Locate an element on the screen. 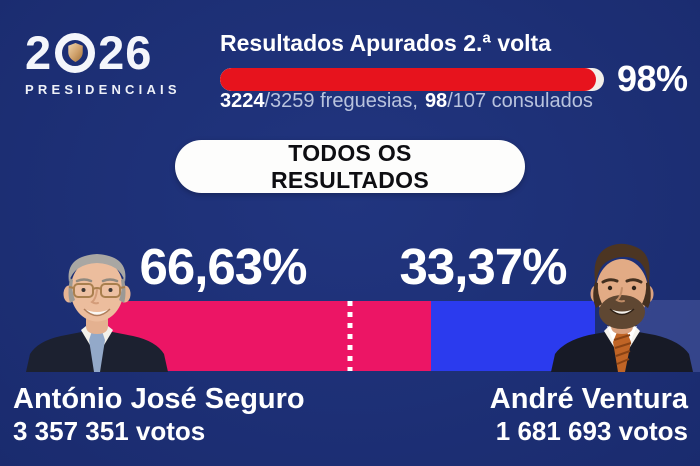 The image size is (700, 466). tally-line: 3224/3259 freguesias, 98/107 consulados is located at coordinates (406, 101).